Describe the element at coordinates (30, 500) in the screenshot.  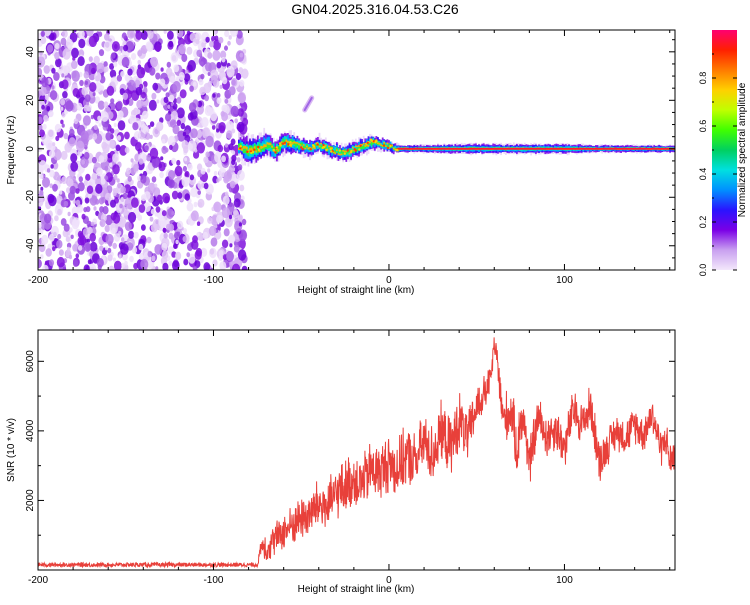
I see `y-tick-label: 2000` at that location.